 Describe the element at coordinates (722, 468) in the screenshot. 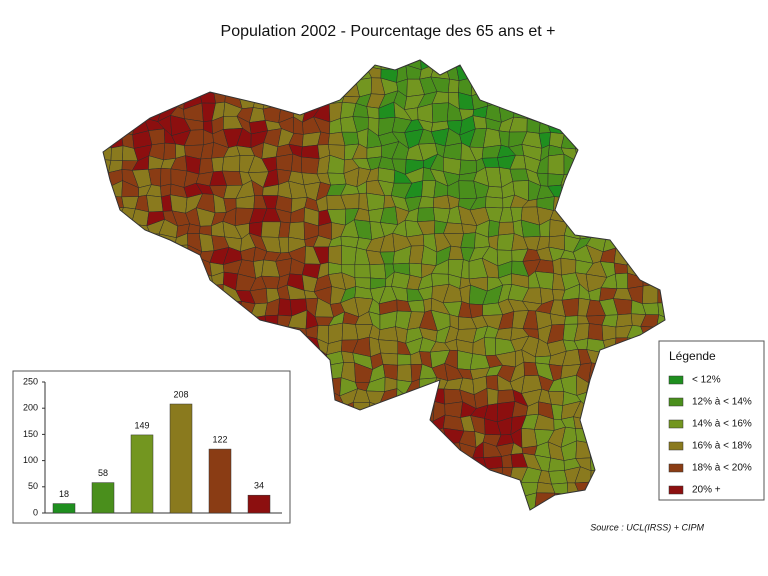

I see `legend-label: 18% à < 20%` at that location.